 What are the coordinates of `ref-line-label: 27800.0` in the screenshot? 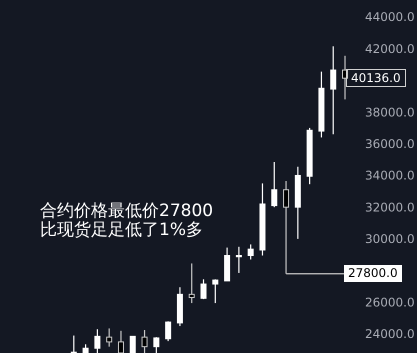 It's located at (373, 273).